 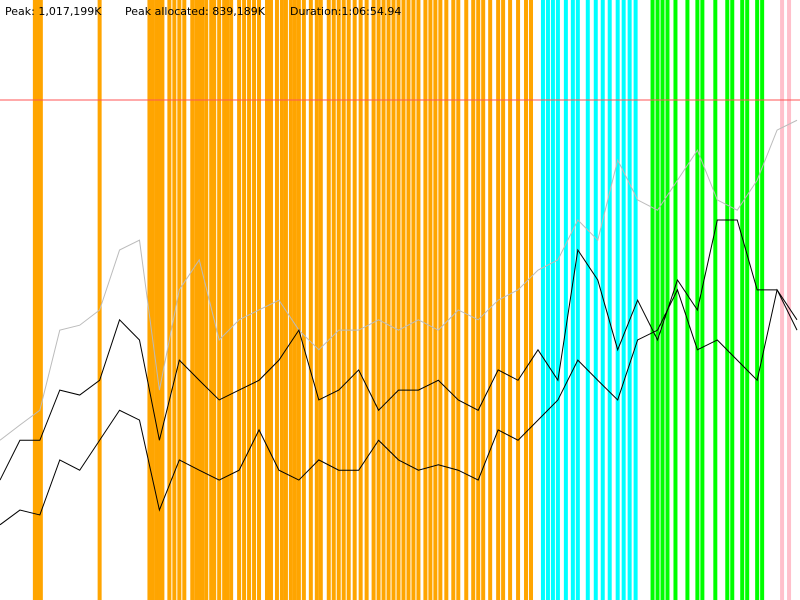 What do you see at coordinates (195, 11) in the screenshot?
I see `peak-allocated-label: Peak allocated: 839,189K` at bounding box center [195, 11].